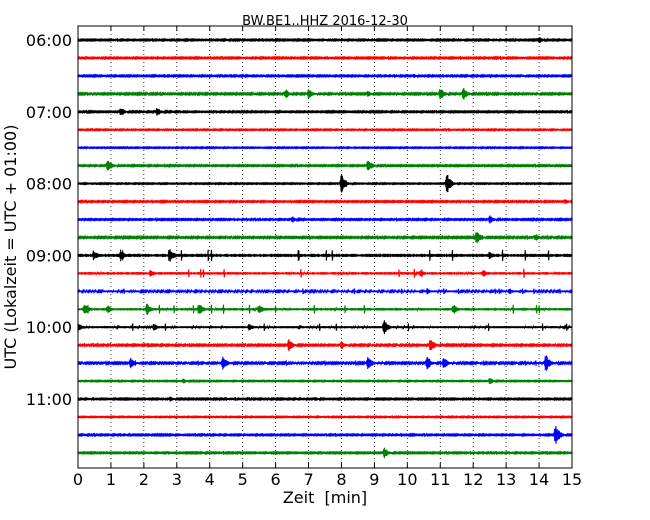 This screenshot has height=520, width=650. I want to click on x-axis-title: Zeit [min], so click(325, 497).